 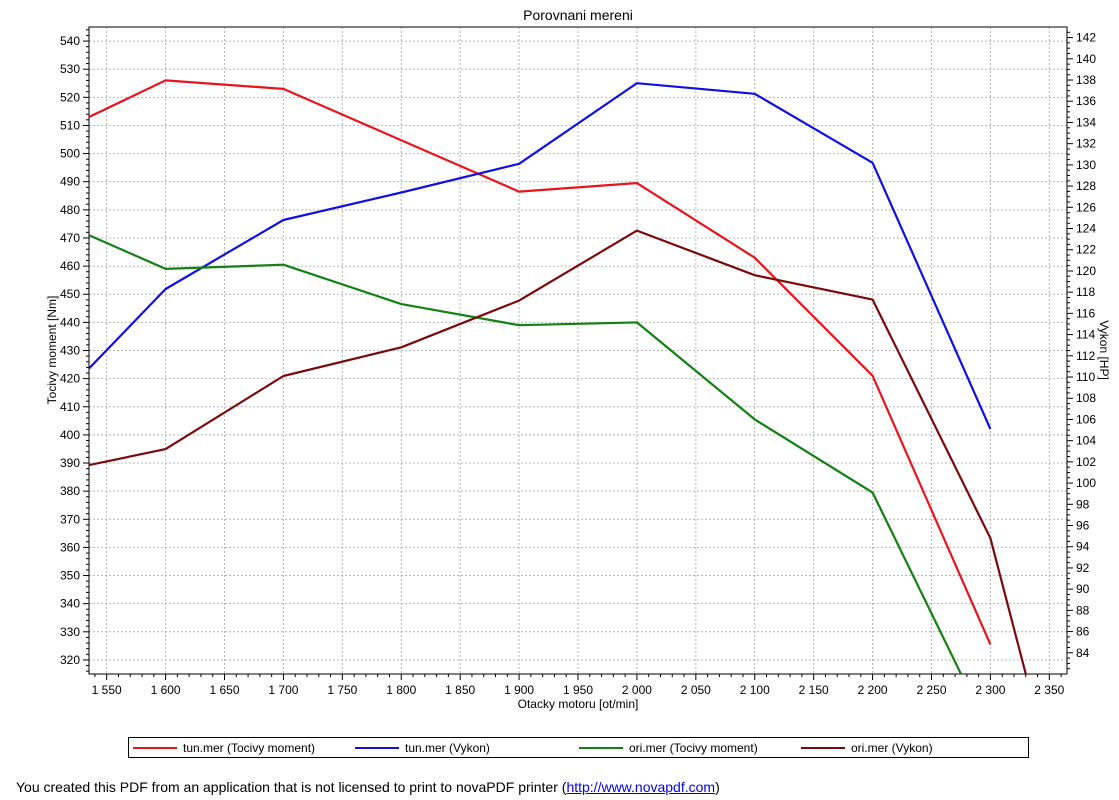 What do you see at coordinates (641, 787) in the screenshot?
I see `footer-link: http://www.novapdf.com` at bounding box center [641, 787].